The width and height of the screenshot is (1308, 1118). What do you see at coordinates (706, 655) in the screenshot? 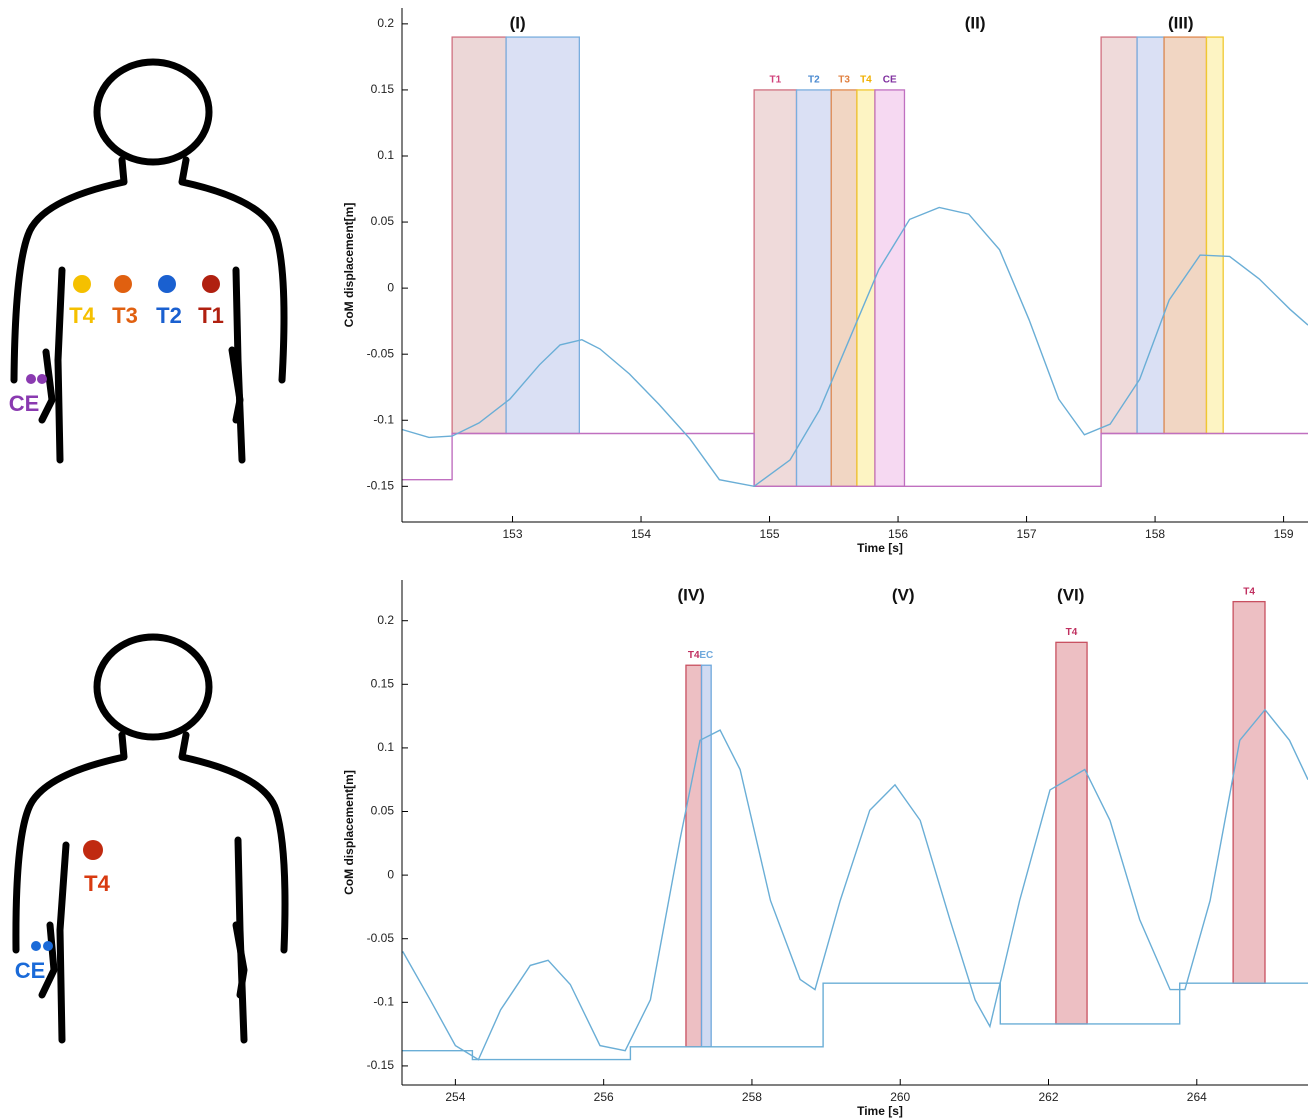
I see `box-label: EC` at bounding box center [706, 655].